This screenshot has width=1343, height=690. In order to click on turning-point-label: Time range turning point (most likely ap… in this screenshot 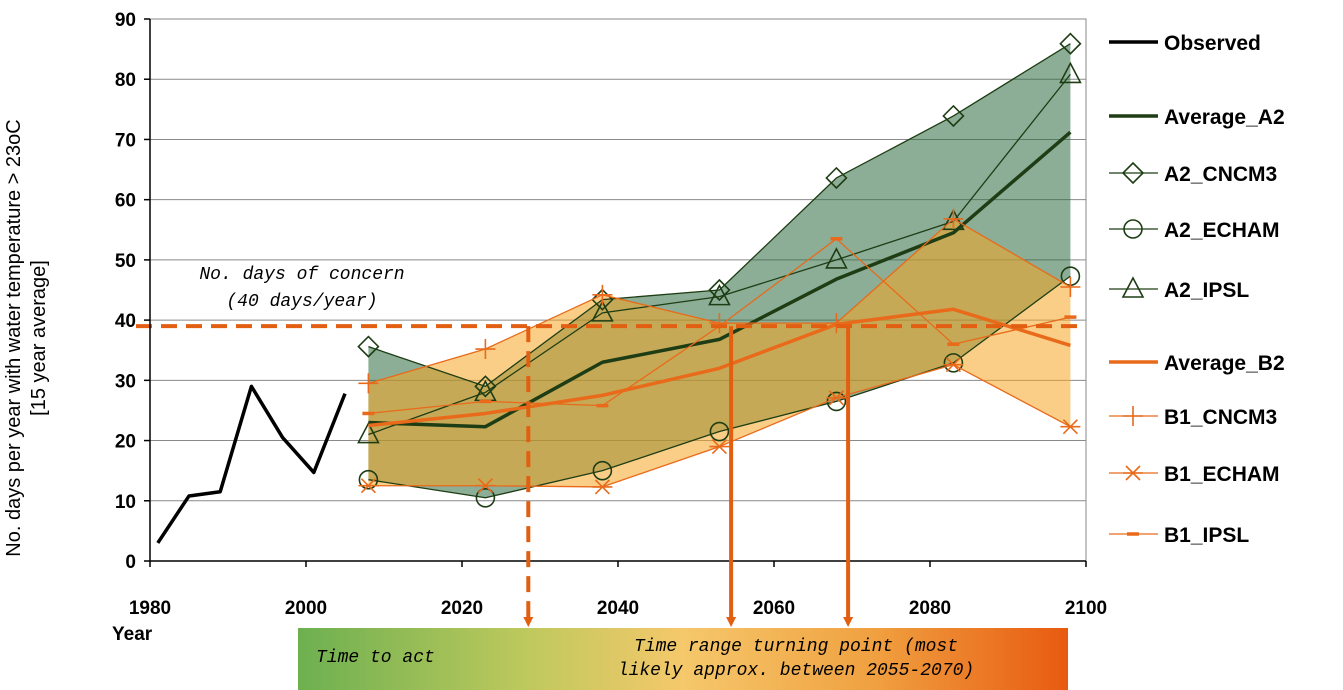, I will do `click(796, 659)`.